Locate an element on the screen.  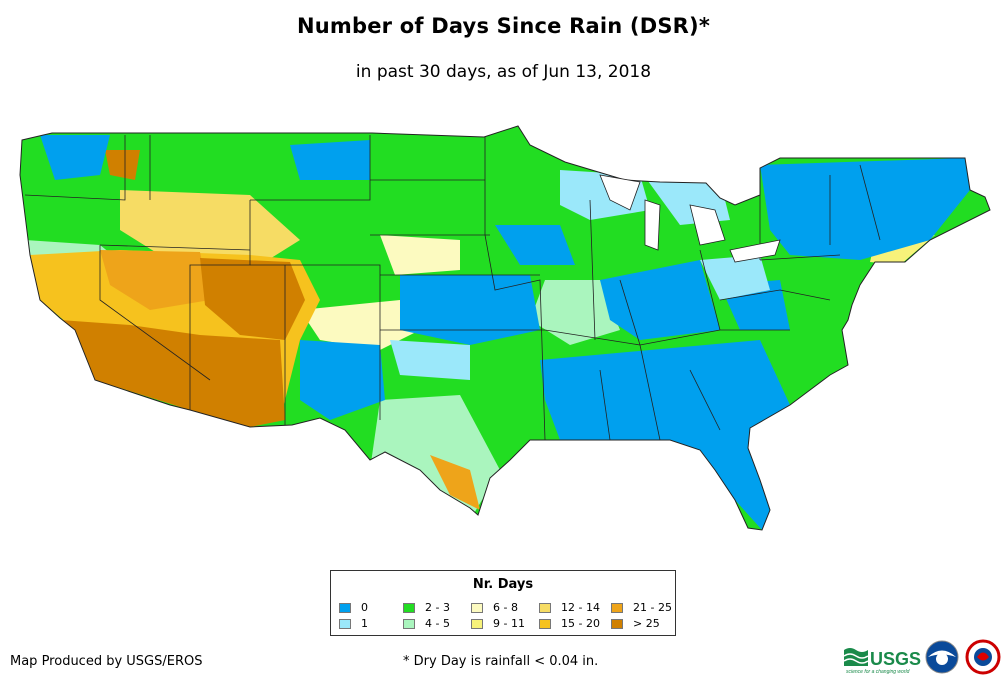
legend-label: 9 - 11 is located at coordinates (509, 623).